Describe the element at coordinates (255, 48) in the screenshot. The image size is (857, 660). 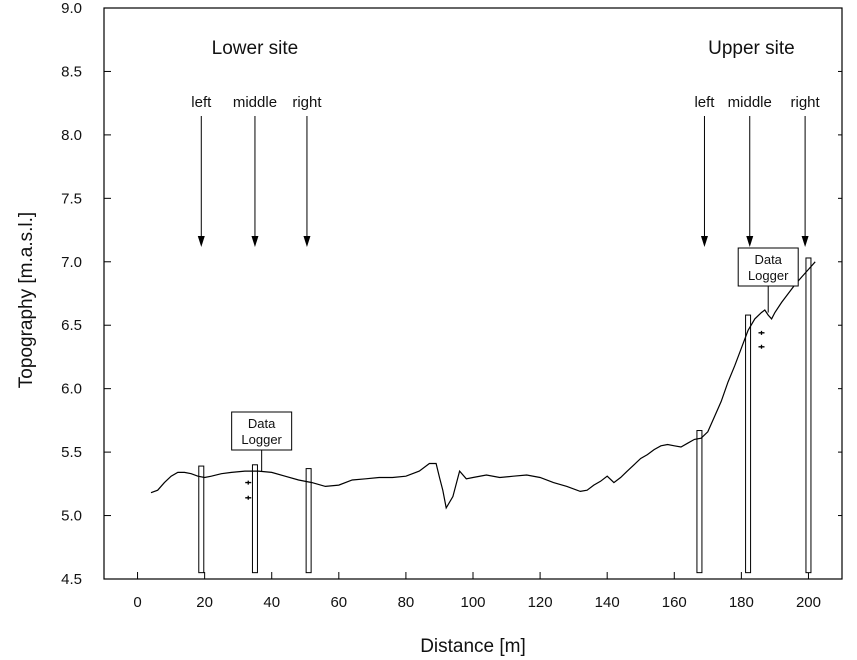
I see `site-label: Lower site` at that location.